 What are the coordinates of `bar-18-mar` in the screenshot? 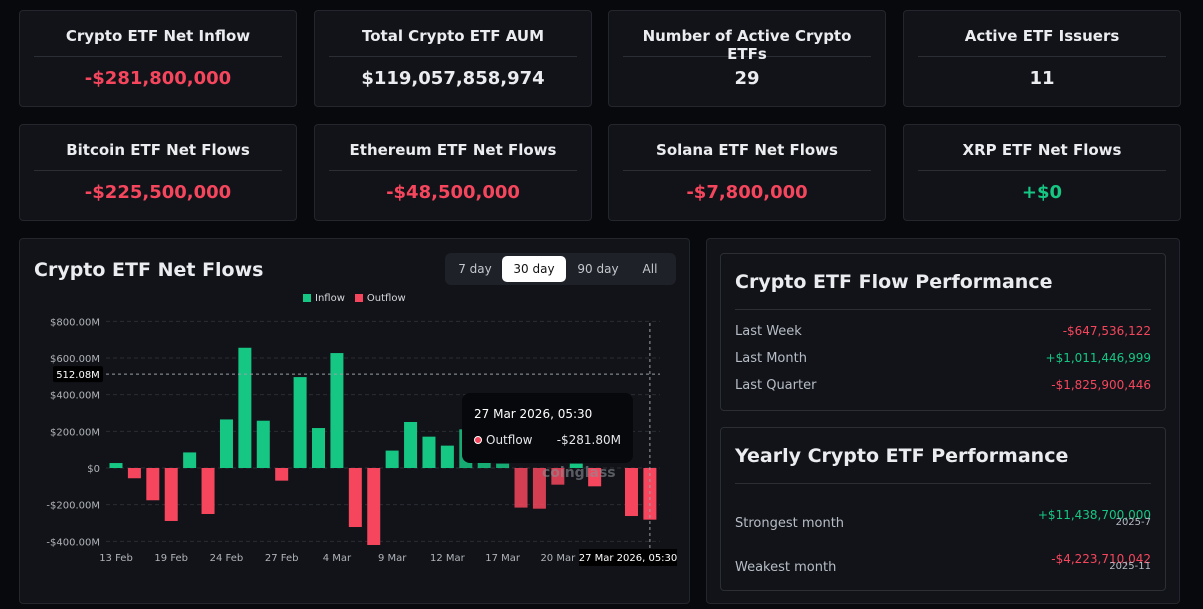 It's located at (521, 488).